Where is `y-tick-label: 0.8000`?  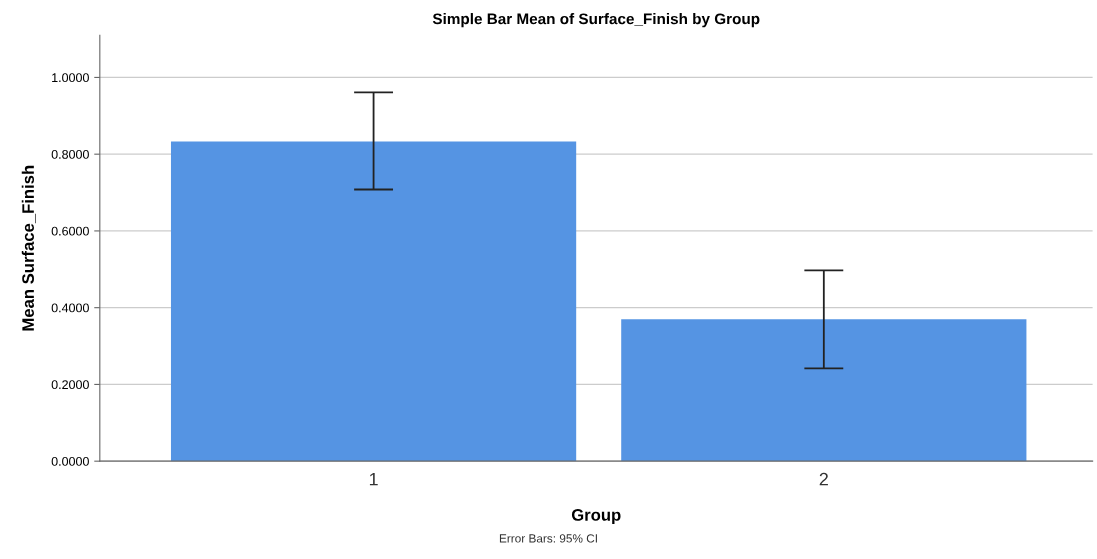 y-tick-label: 0.8000 is located at coordinates (70, 154).